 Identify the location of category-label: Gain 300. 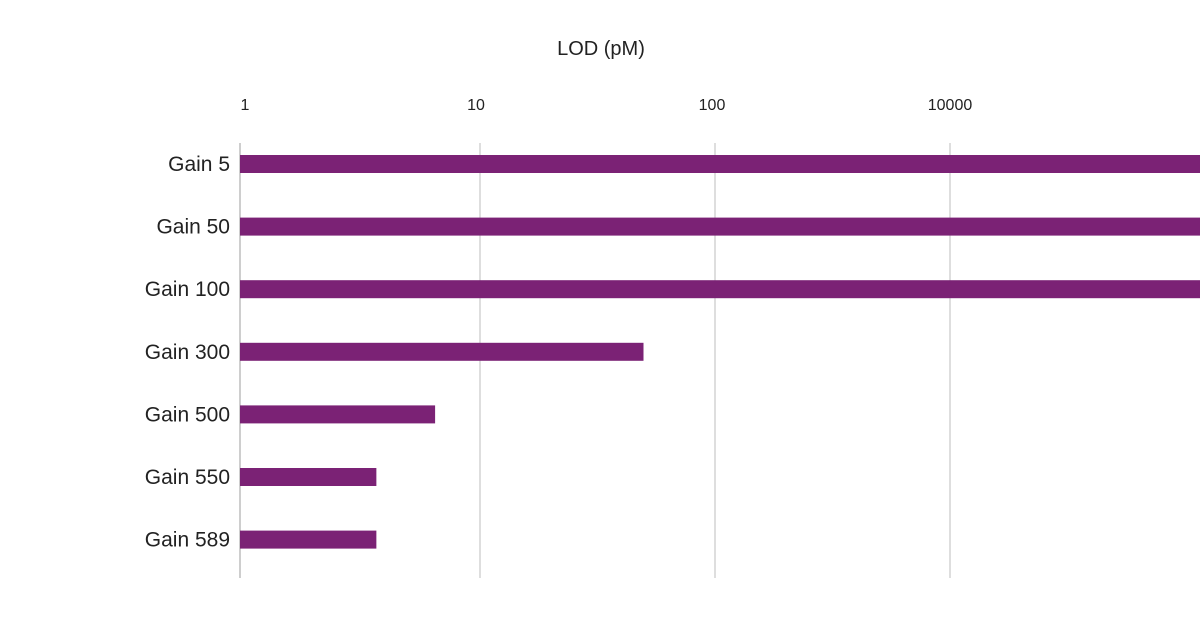
(187, 352).